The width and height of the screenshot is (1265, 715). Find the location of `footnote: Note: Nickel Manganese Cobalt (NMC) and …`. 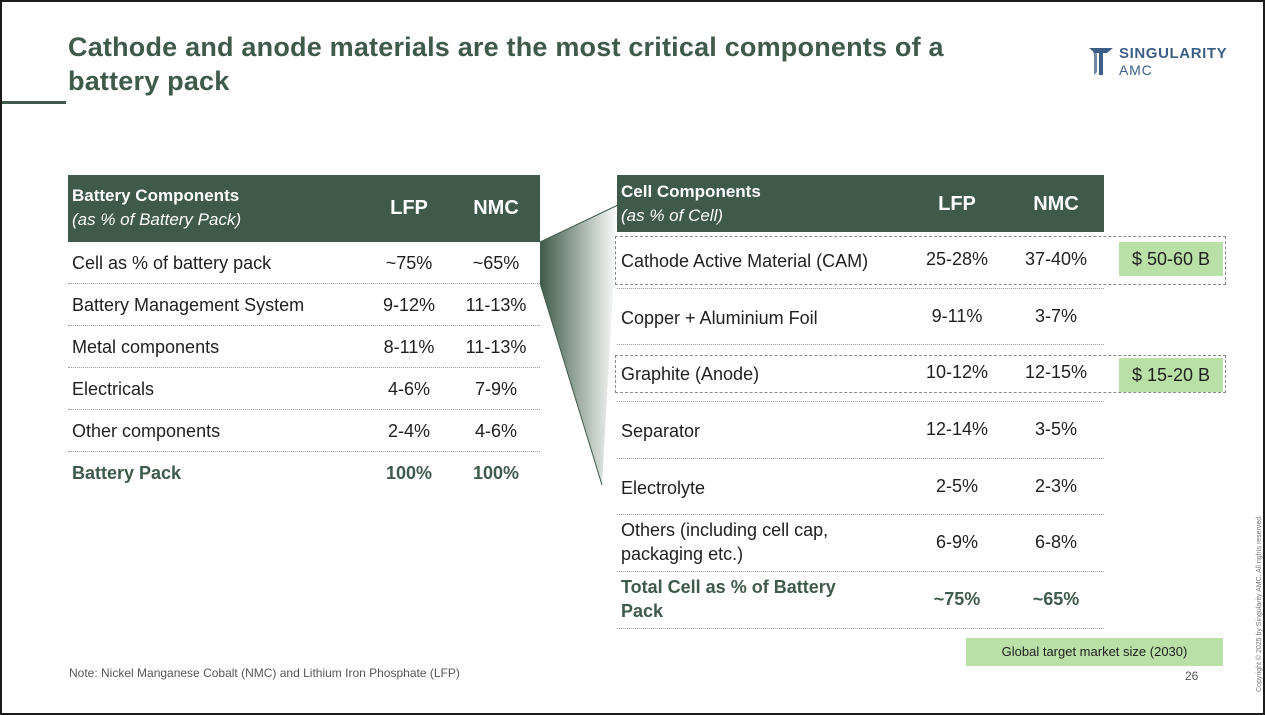

footnote: Note: Nickel Manganese Cobalt (NMC) and … is located at coordinates (264, 673).